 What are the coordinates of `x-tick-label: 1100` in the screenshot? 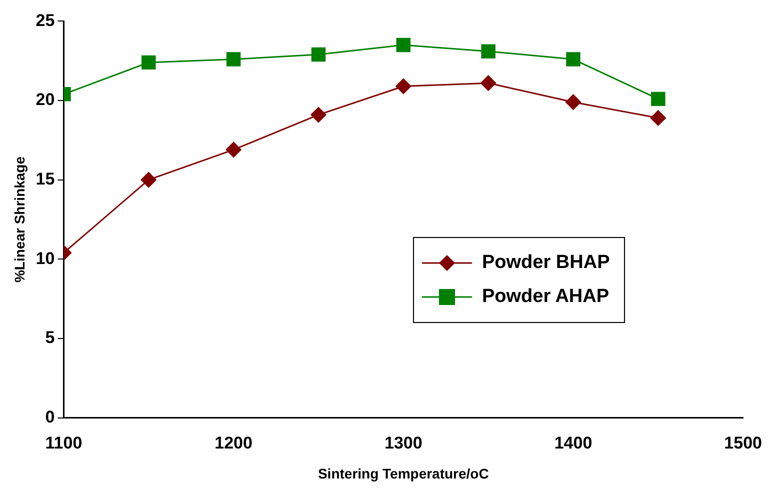 It's located at (63, 443).